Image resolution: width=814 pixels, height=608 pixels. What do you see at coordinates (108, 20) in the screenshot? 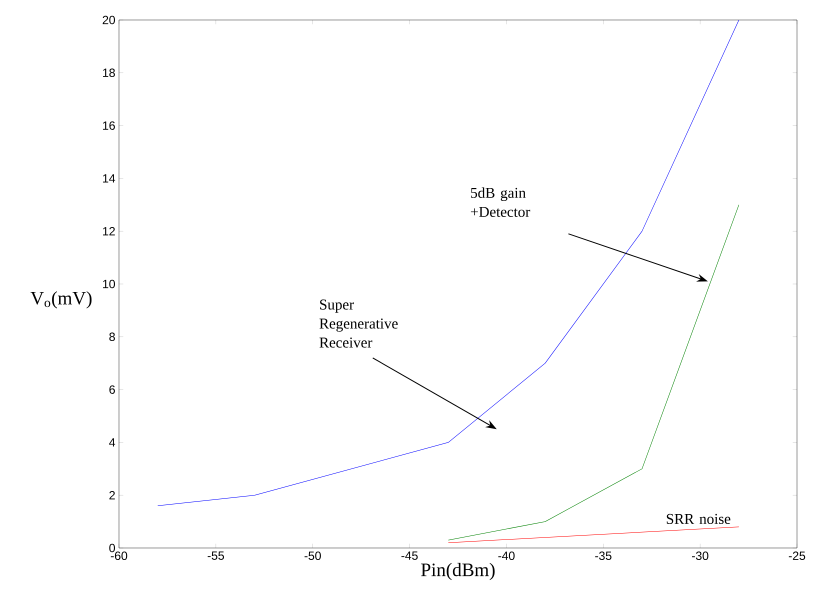
I see `y-tick-label: 20` at bounding box center [108, 20].